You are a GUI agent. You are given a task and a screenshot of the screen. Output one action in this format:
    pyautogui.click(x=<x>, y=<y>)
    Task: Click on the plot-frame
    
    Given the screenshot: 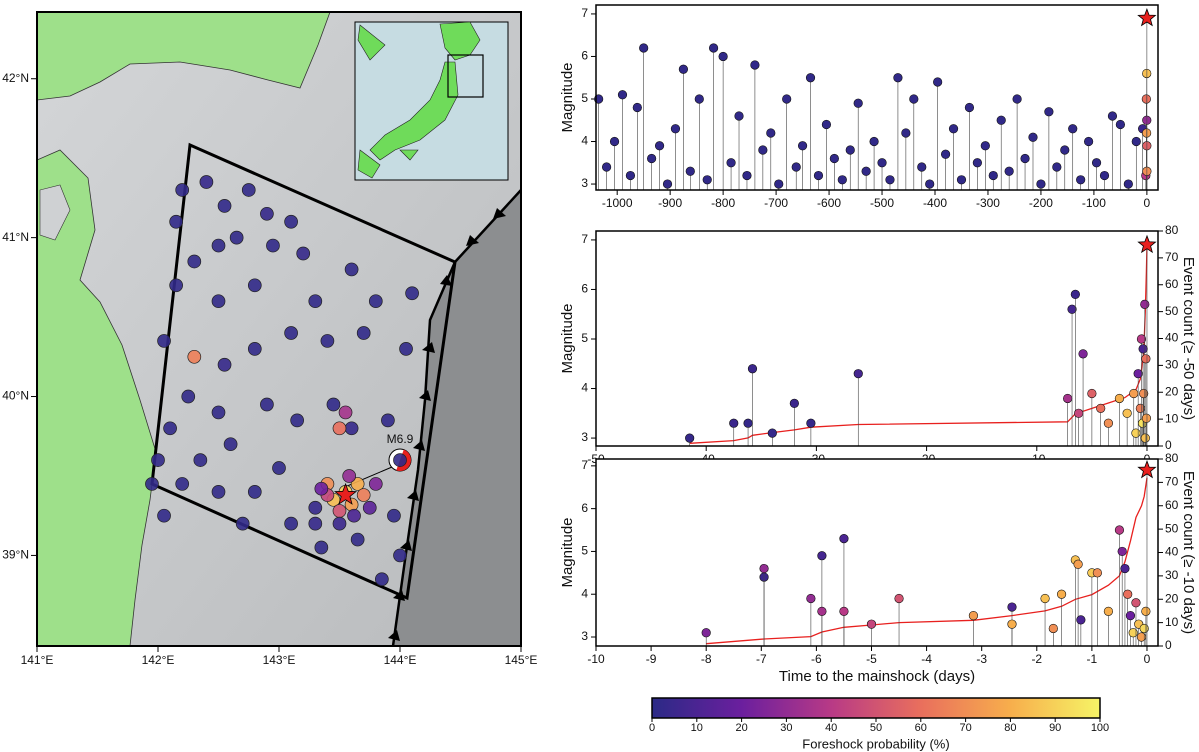 What is the action you would take?
    pyautogui.click(x=877, y=97)
    